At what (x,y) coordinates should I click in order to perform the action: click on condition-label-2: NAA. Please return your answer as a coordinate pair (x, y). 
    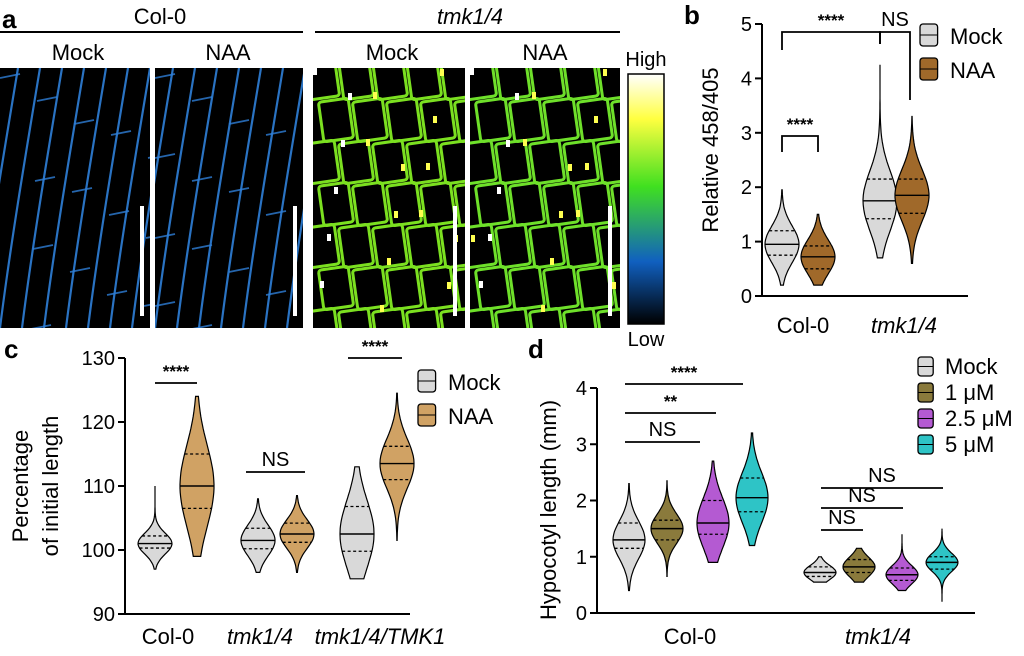
    Looking at the image, I should click on (228, 52).